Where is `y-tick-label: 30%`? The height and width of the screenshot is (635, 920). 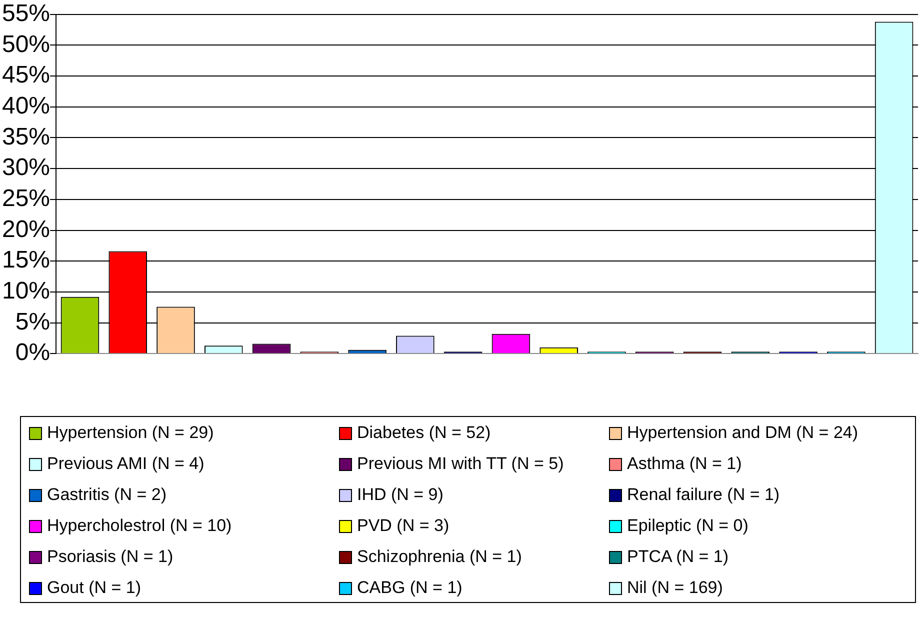 y-tick-label: 30% is located at coordinates (26, 168).